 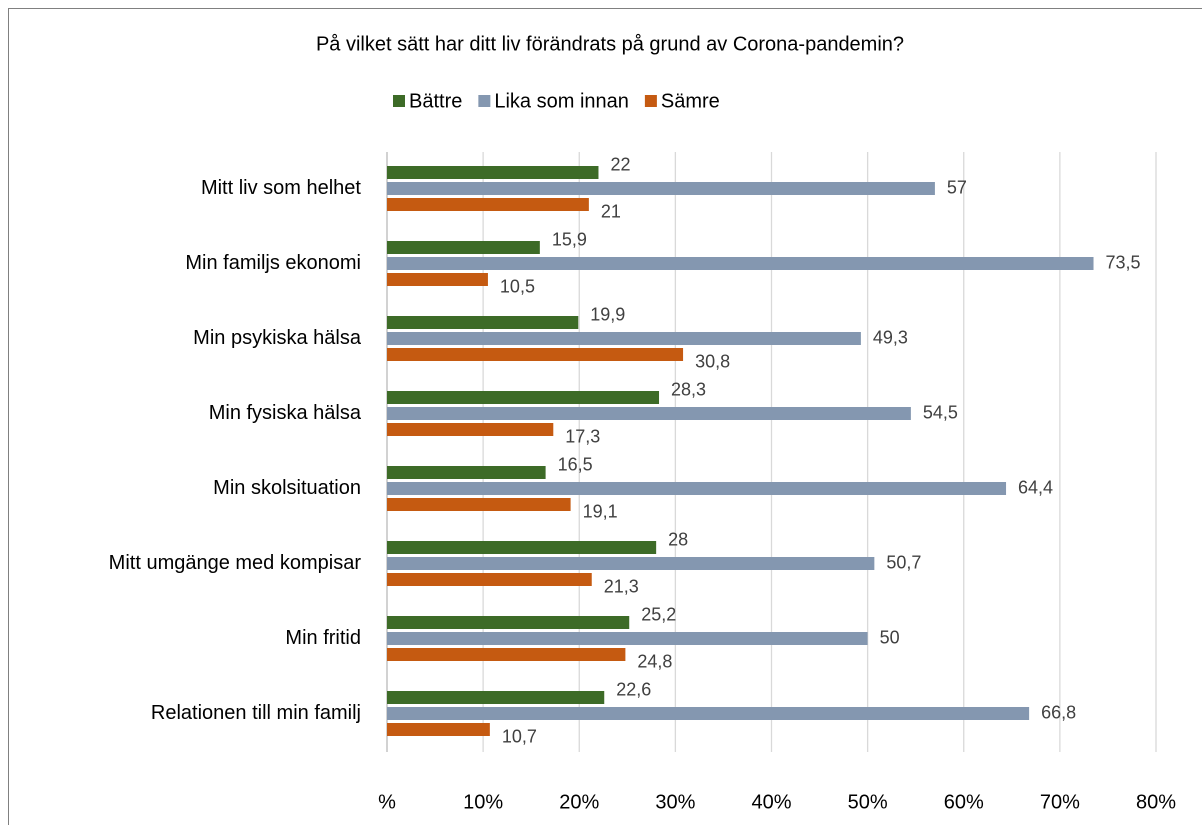 What do you see at coordinates (323, 638) in the screenshot?
I see `y-tick-label: Min fritid` at bounding box center [323, 638].